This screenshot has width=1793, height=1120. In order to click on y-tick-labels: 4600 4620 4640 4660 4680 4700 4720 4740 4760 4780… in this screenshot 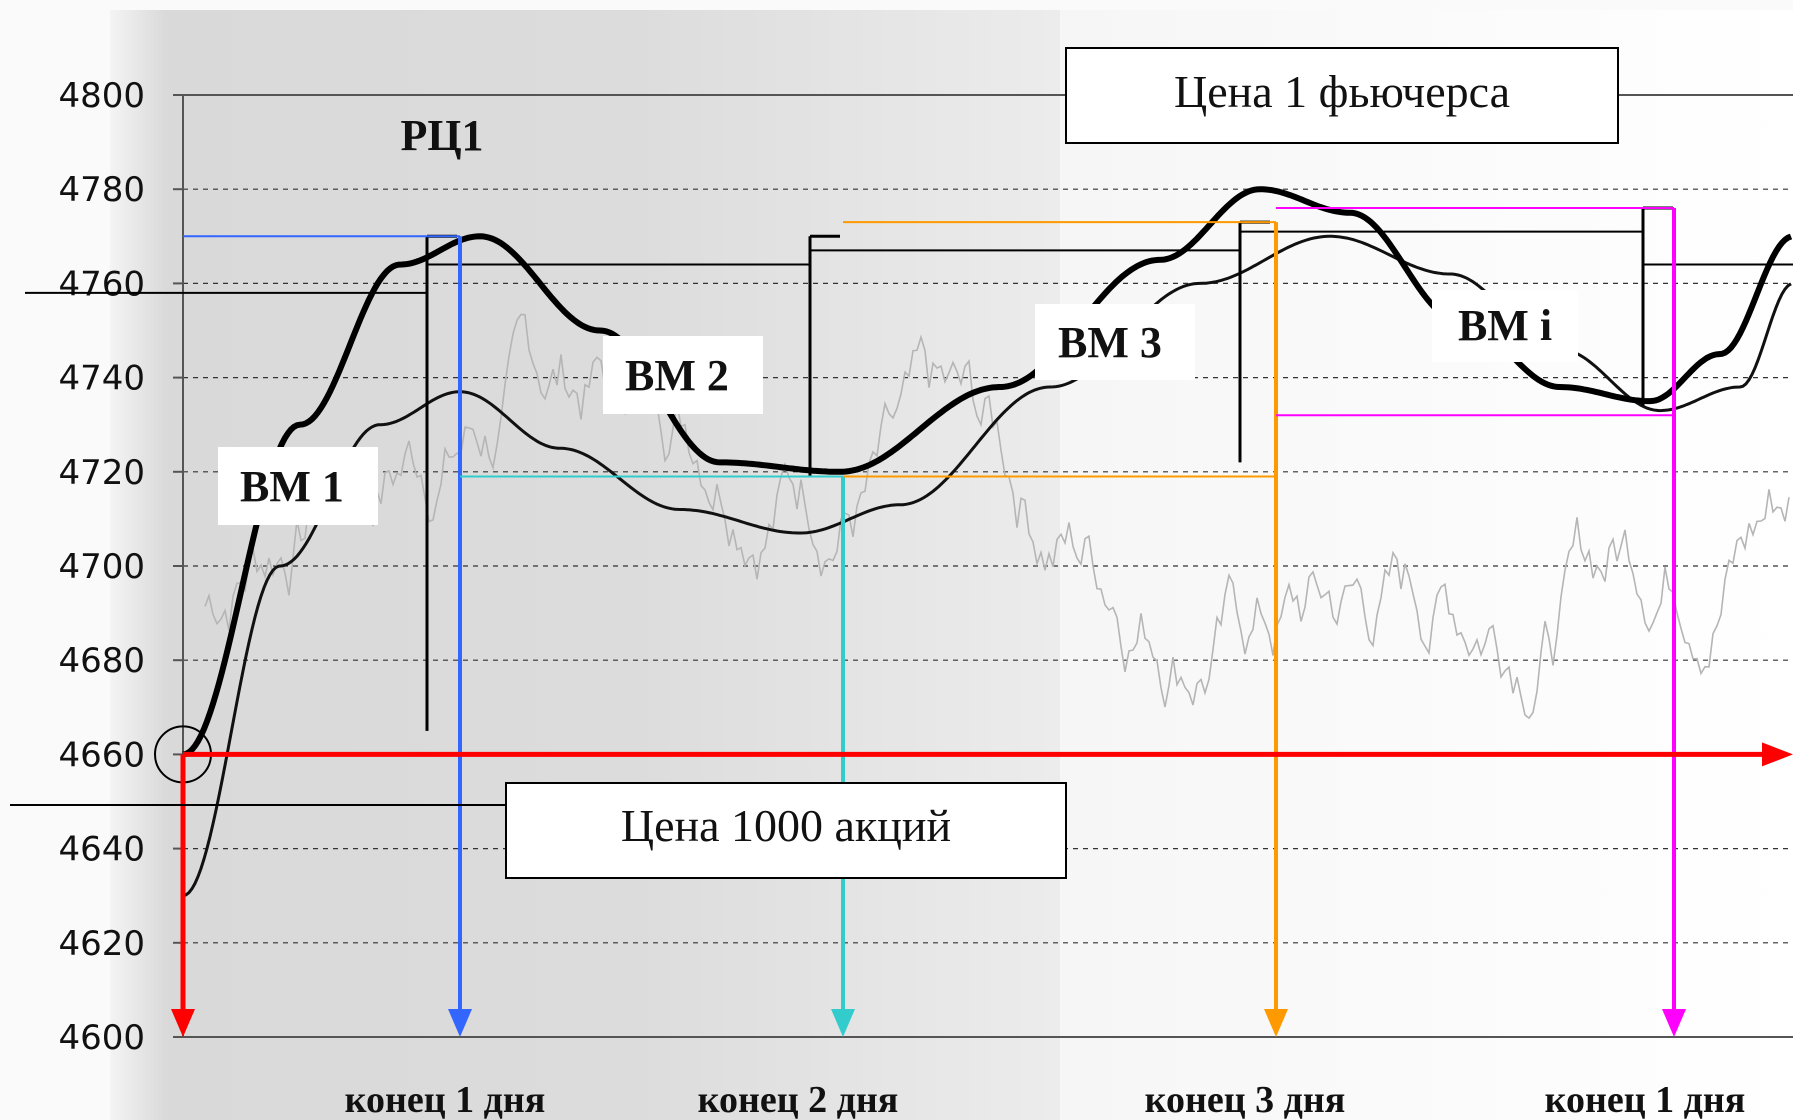, I will do `click(120, 567)`.